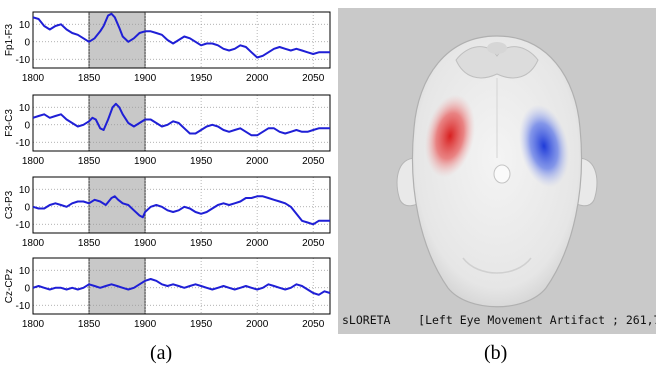 Image resolution: width=661 pixels, height=372 pixels. I want to click on series-line-c3-p3, so click(181, 210).